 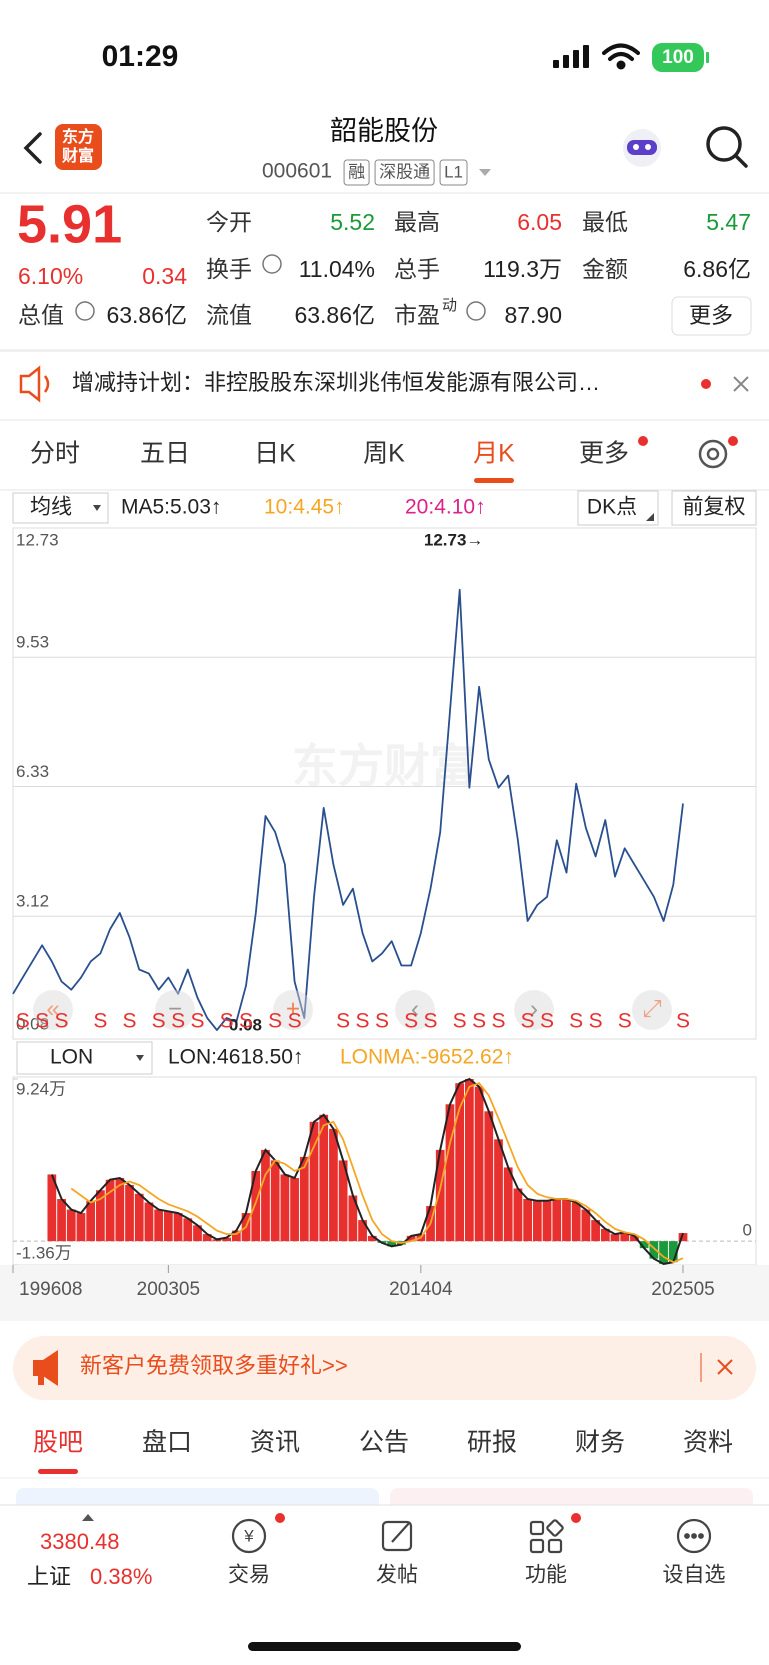 What do you see at coordinates (58, 1471) in the screenshot?
I see `section-underline` at bounding box center [58, 1471].